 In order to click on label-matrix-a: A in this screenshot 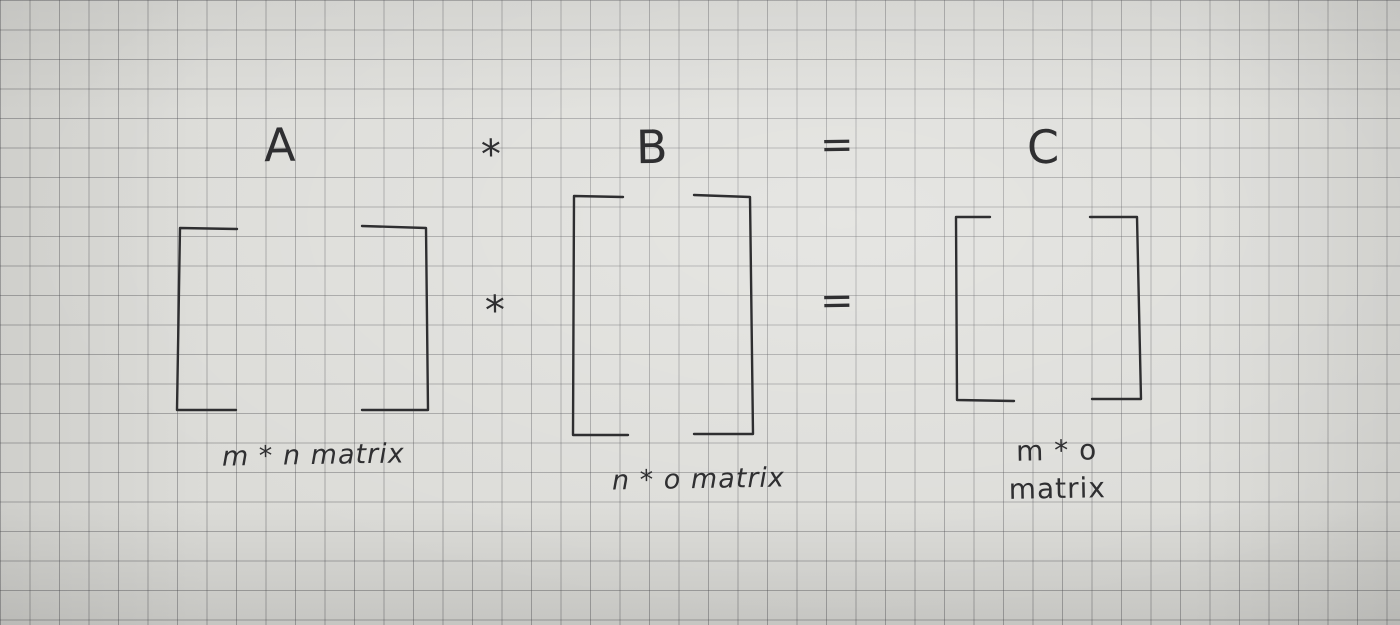, I will do `click(280, 145)`.